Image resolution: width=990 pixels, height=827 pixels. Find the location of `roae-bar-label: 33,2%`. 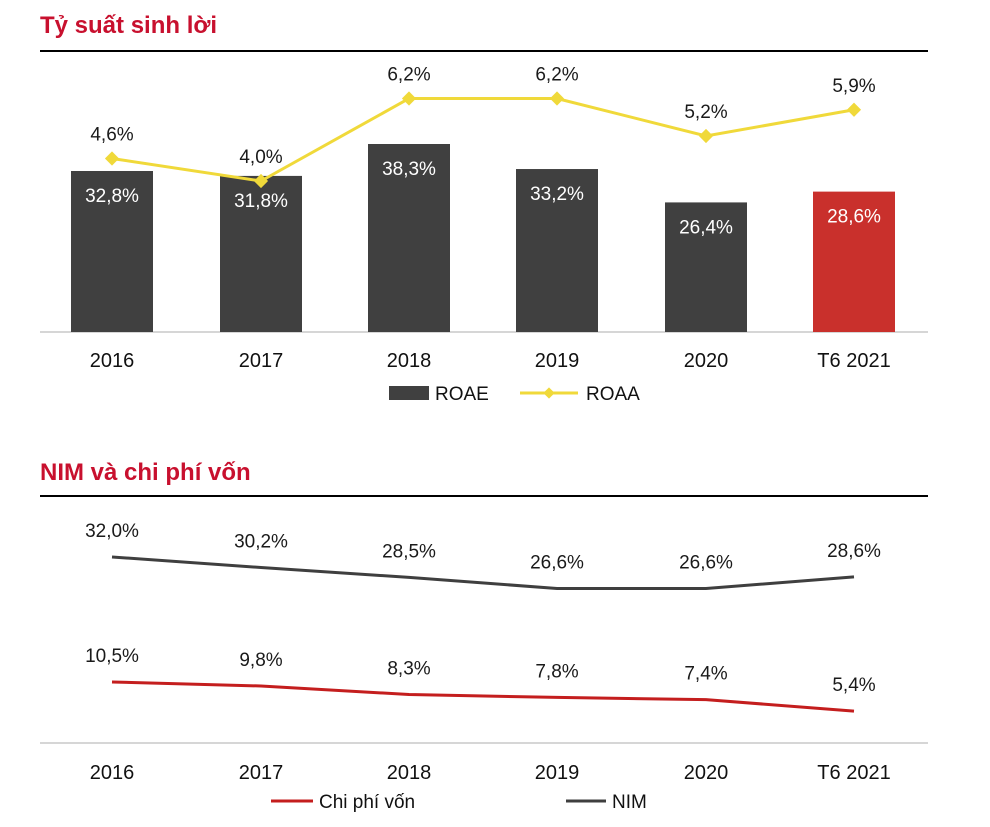

roae-bar-label: 33,2% is located at coordinates (557, 194).